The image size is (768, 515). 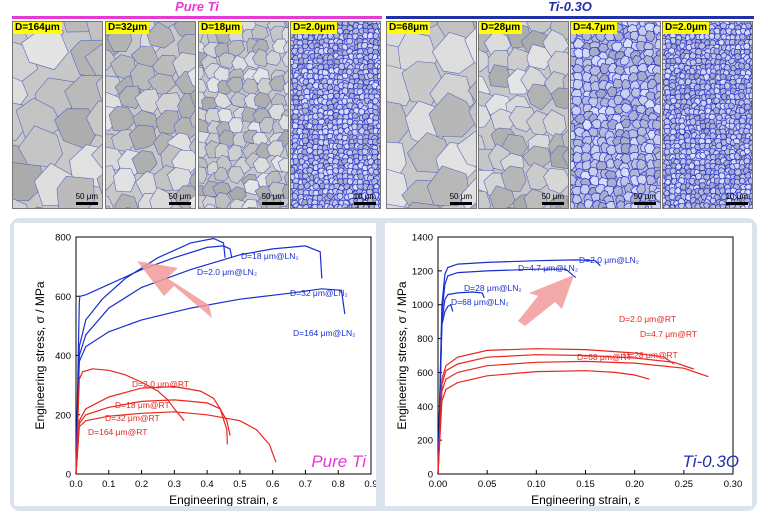 What do you see at coordinates (207, 484) in the screenshot?
I see `x-tick-label: 0.4` at bounding box center [207, 484].